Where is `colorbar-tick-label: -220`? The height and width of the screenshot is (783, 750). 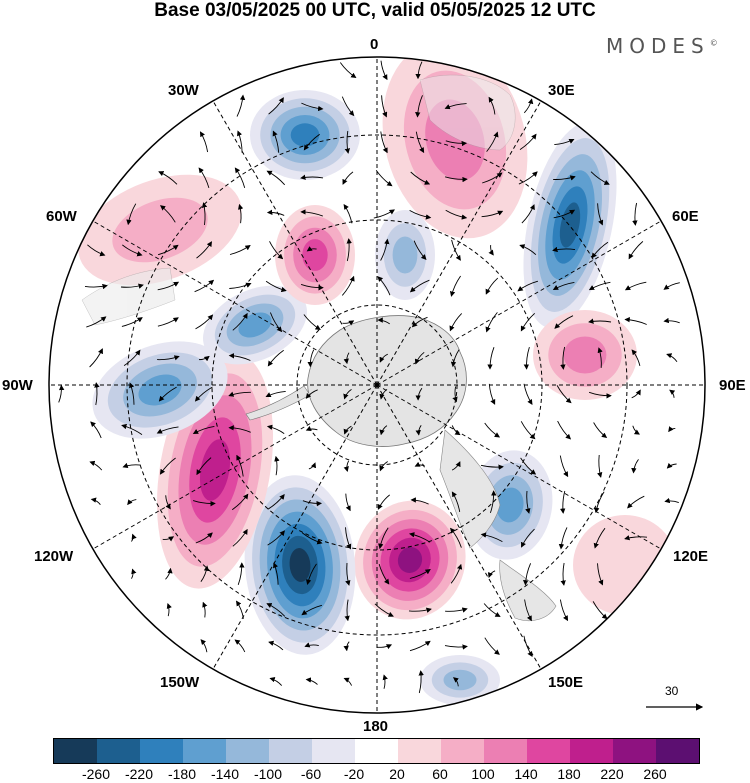 colorbar-tick-label: -220 is located at coordinates (139, 774).